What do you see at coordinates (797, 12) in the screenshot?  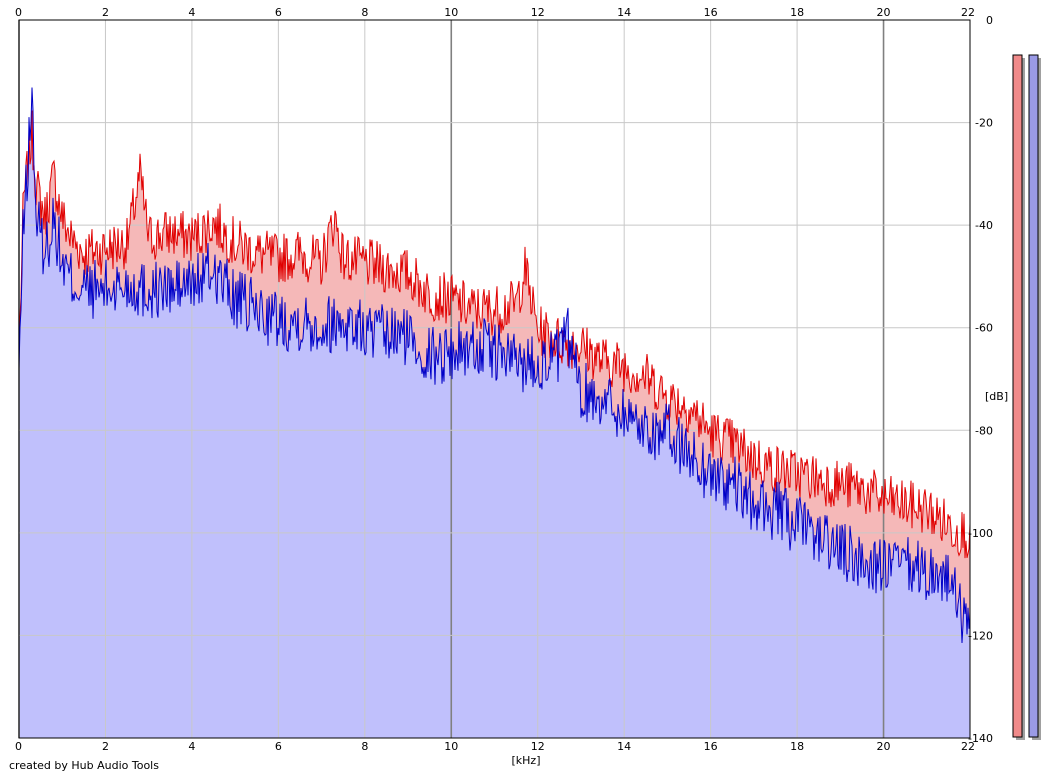 I see `x-tick-label-top: 18` at bounding box center [797, 12].